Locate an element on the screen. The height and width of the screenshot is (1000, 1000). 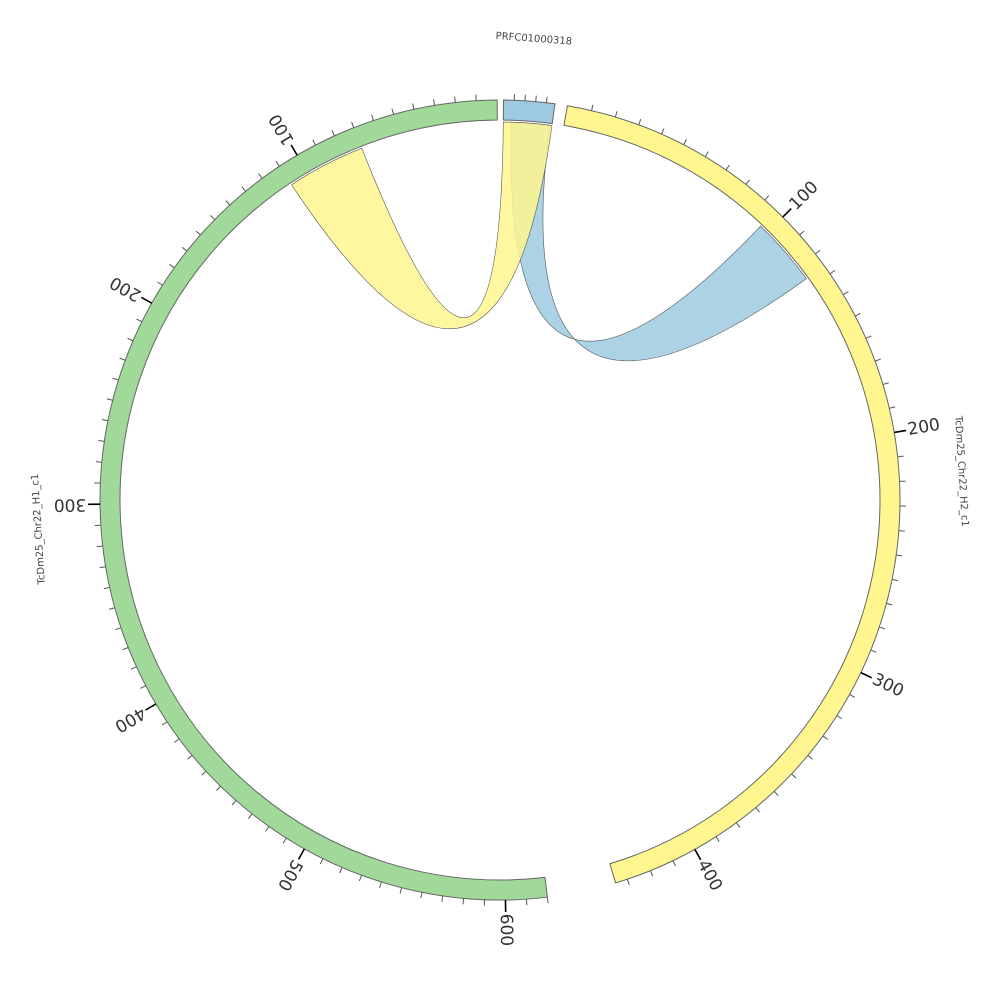
segment-prfc is located at coordinates (529, 112).